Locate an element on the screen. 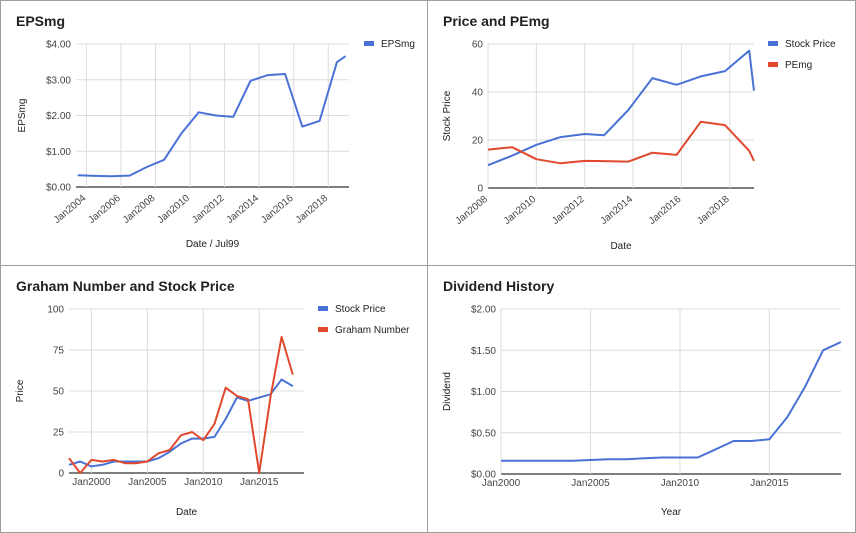 The height and width of the screenshot is (533, 856). y-axis-label: Dividend is located at coordinates (447, 391).